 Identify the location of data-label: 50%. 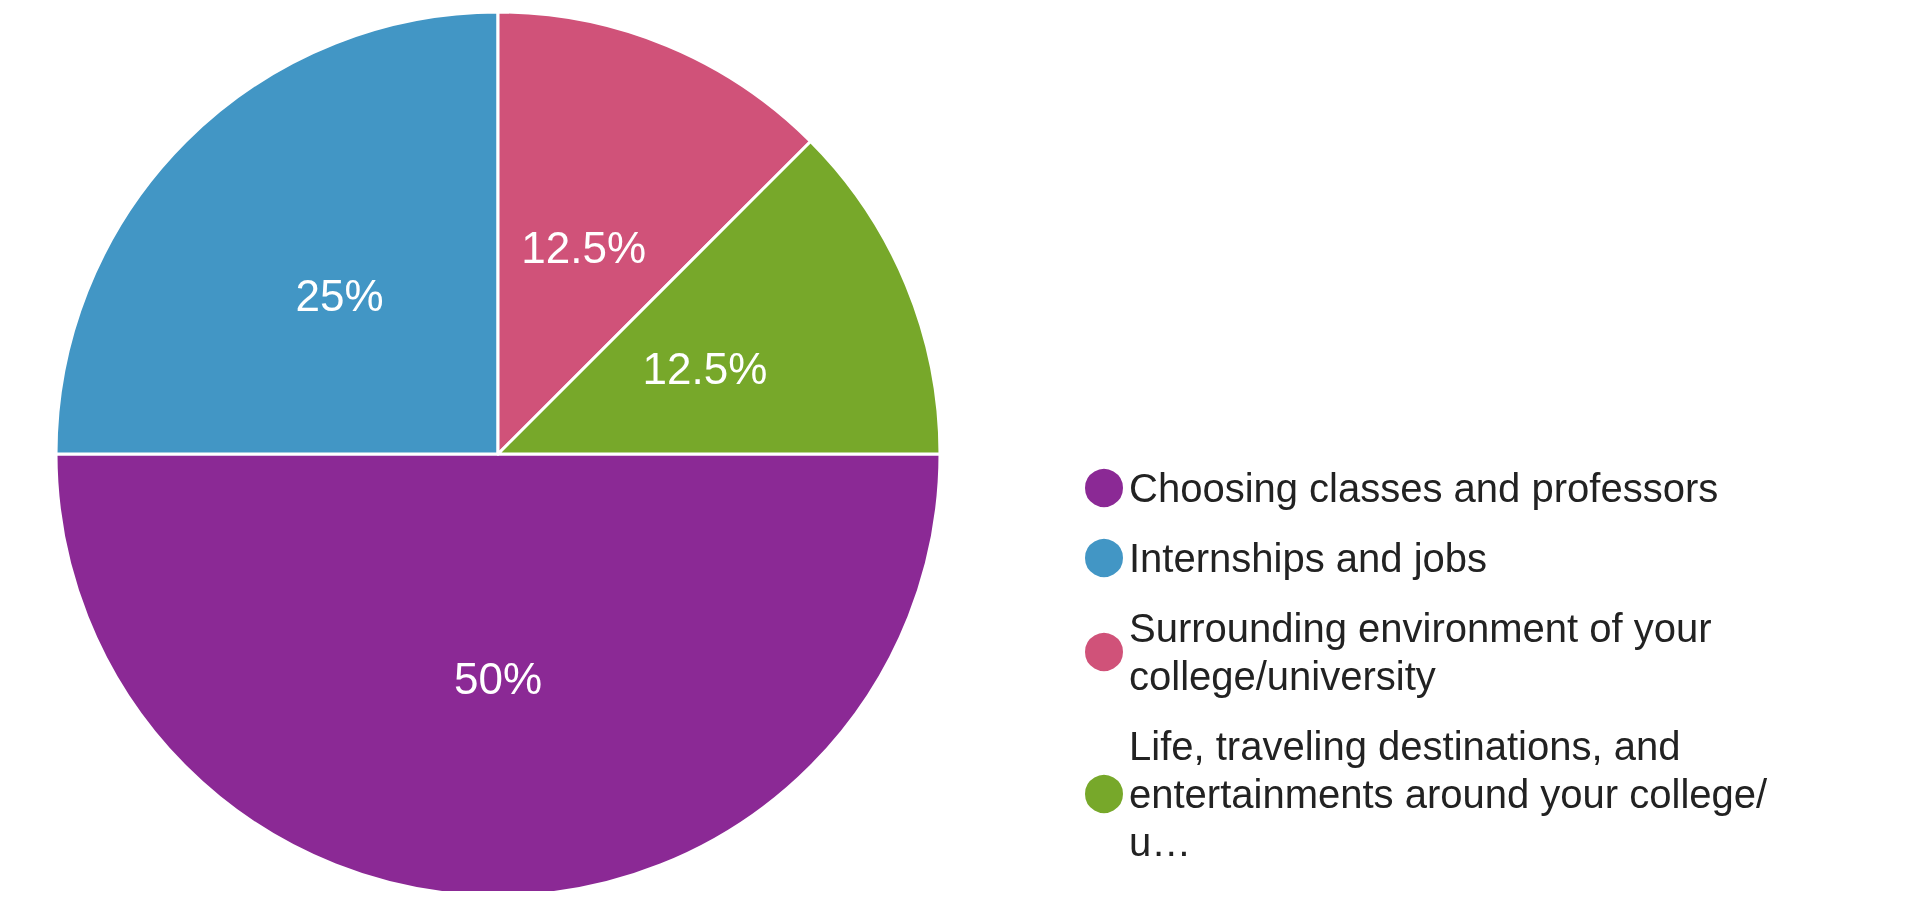
(498, 678).